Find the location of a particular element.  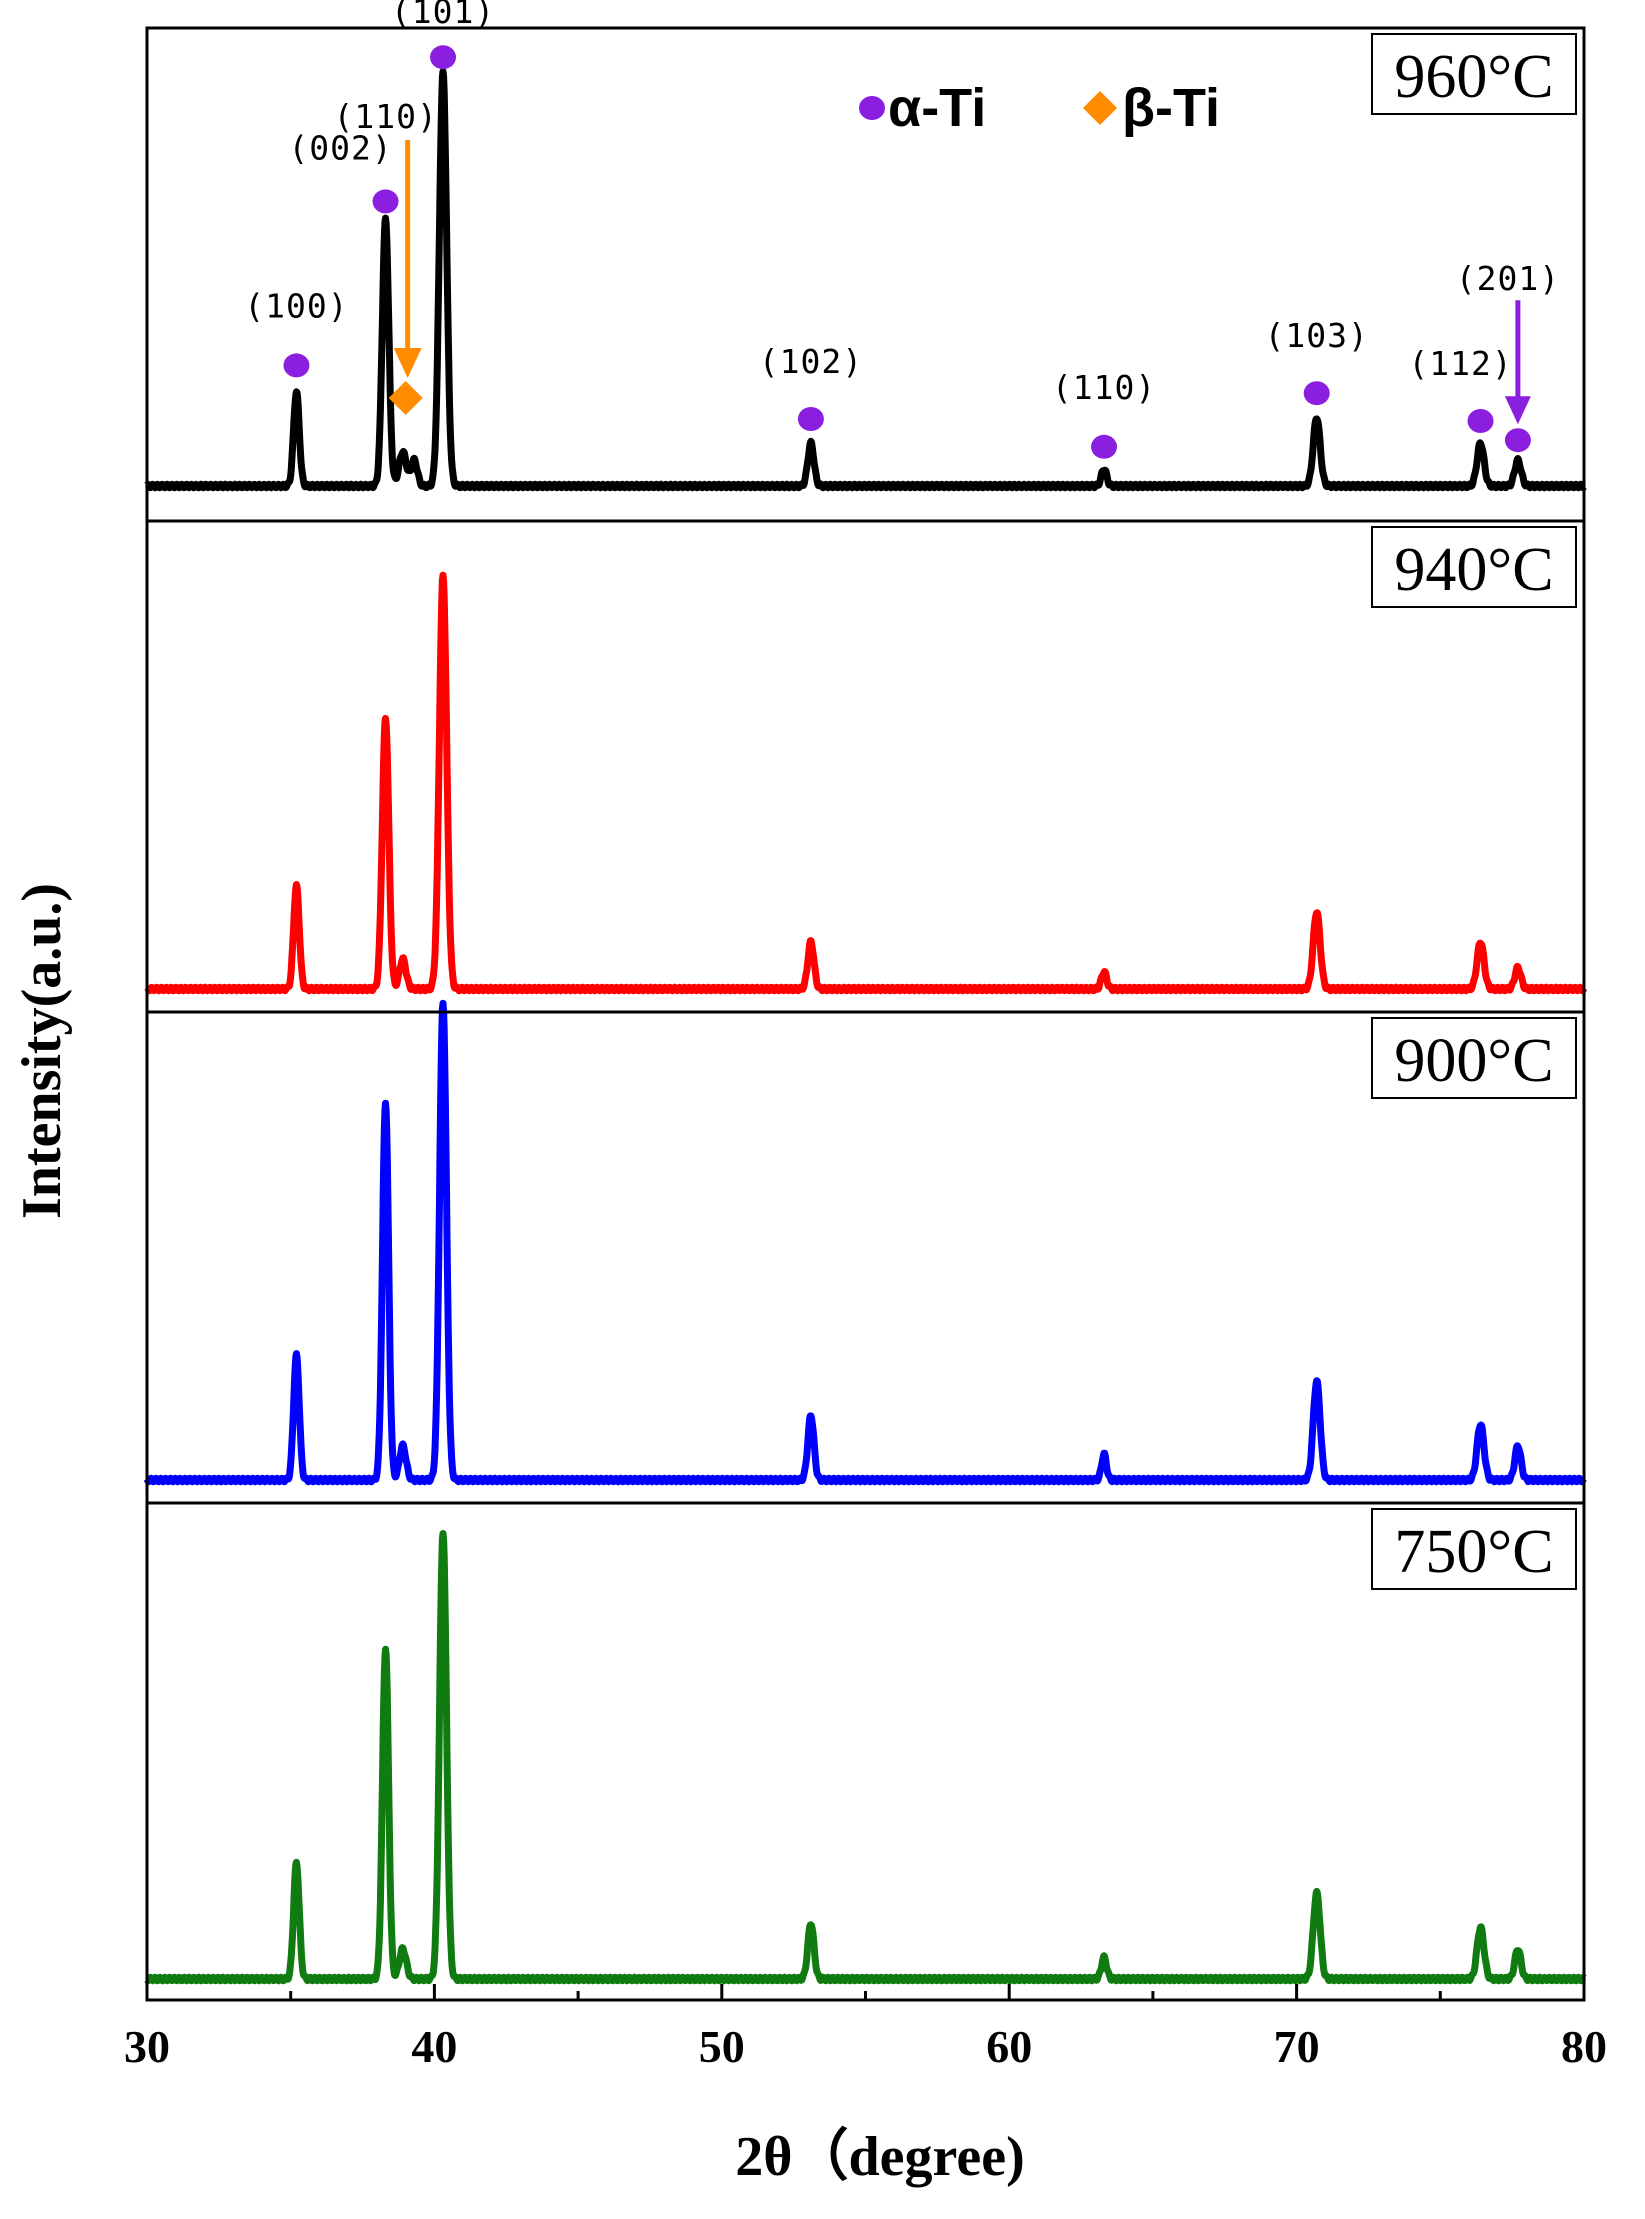

legend-alpha-ti-label: α-Ti is located at coordinates (937, 108).